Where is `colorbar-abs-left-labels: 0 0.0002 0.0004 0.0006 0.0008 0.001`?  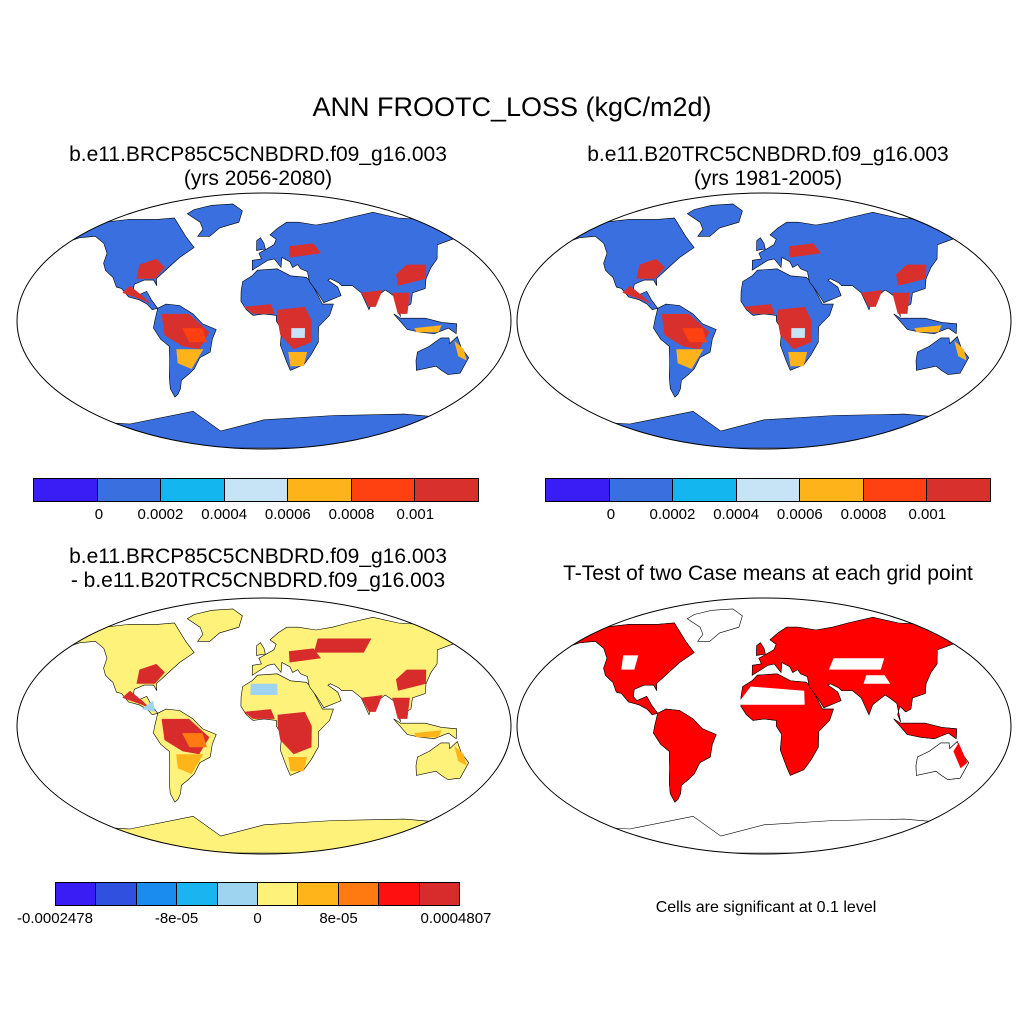
colorbar-abs-left-labels: 0 0.0002 0.0004 0.0006 0.0008 0.001 is located at coordinates (256, 516).